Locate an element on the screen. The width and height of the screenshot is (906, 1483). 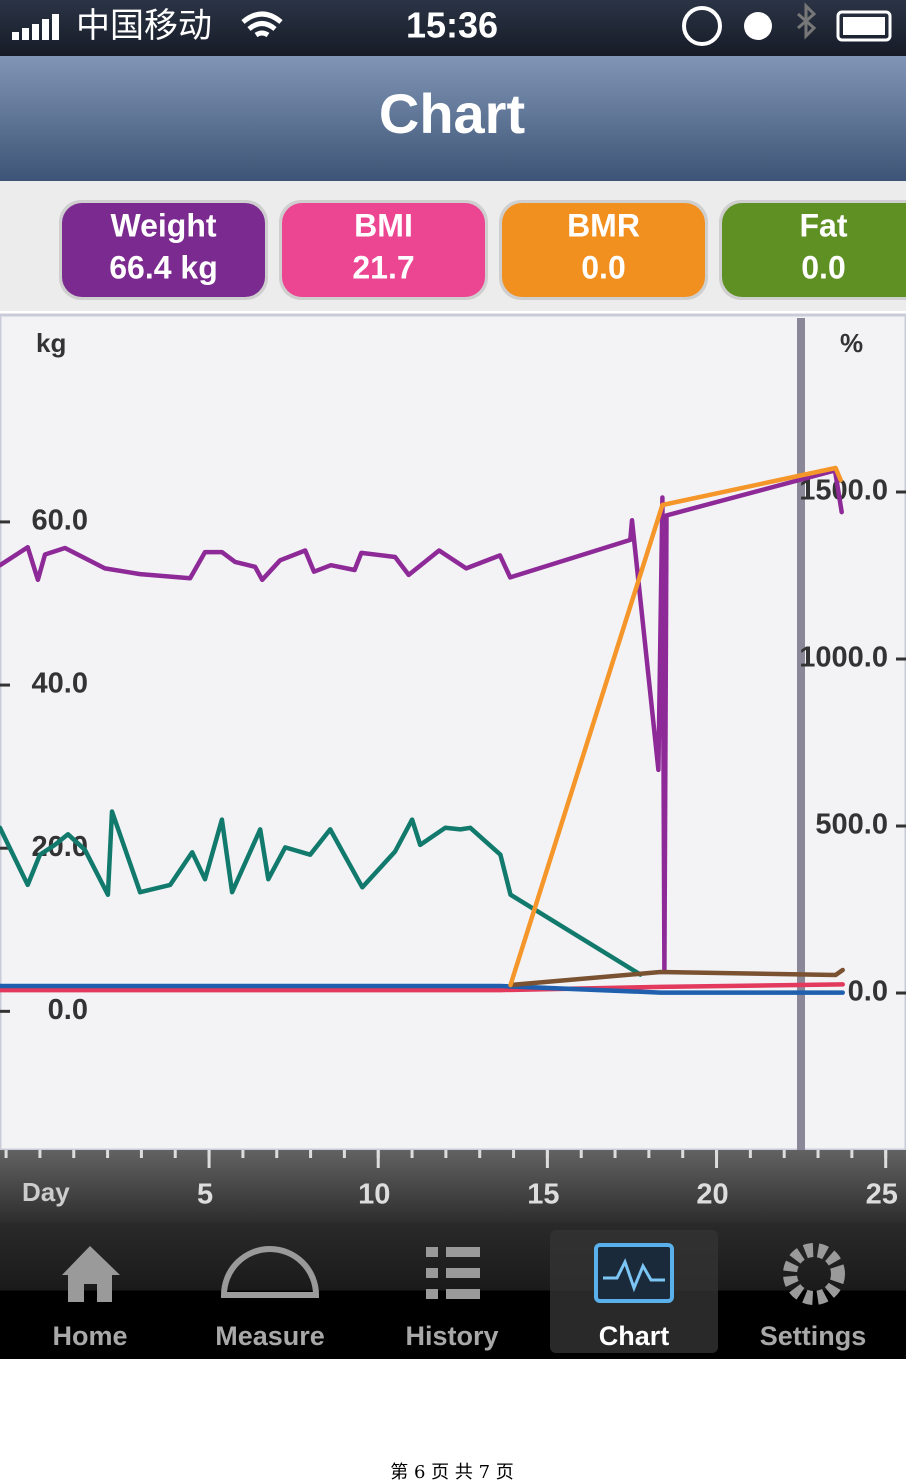
home-icon is located at coordinates (91, 1274).